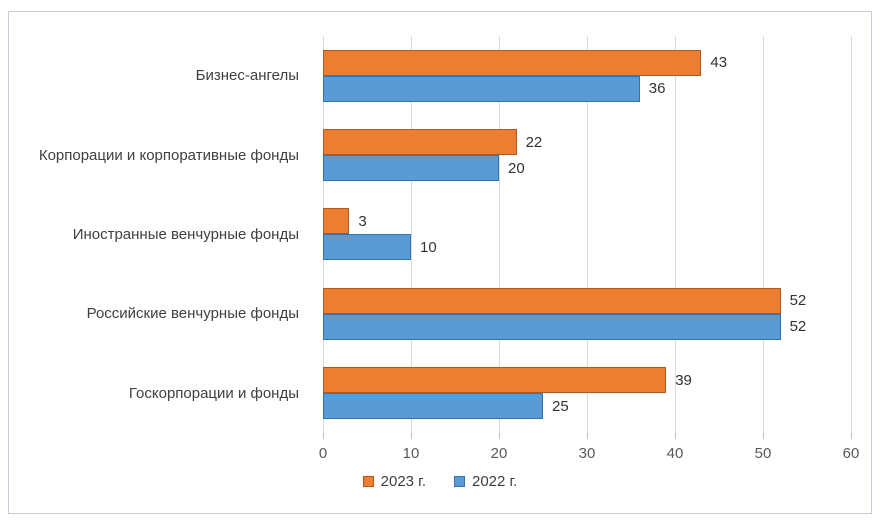  I want to click on bar-group-4: 39 25, so click(587, 393).